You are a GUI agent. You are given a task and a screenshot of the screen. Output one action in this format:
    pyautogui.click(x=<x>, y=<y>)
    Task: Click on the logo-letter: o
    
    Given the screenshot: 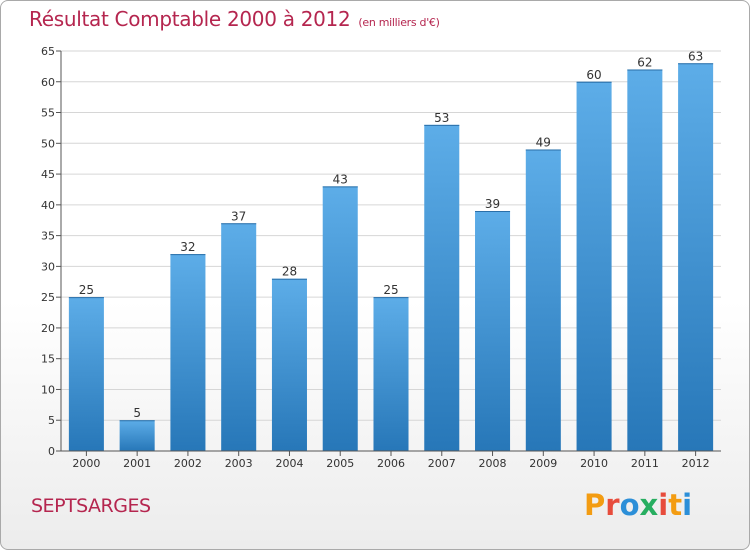 What is the action you would take?
    pyautogui.click(x=629, y=505)
    